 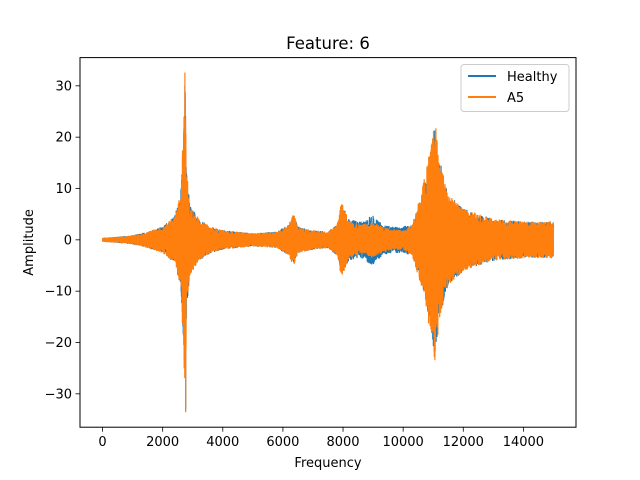 What do you see at coordinates (342, 442) in the screenshot?
I see `x-tick-label: 8000` at bounding box center [342, 442].